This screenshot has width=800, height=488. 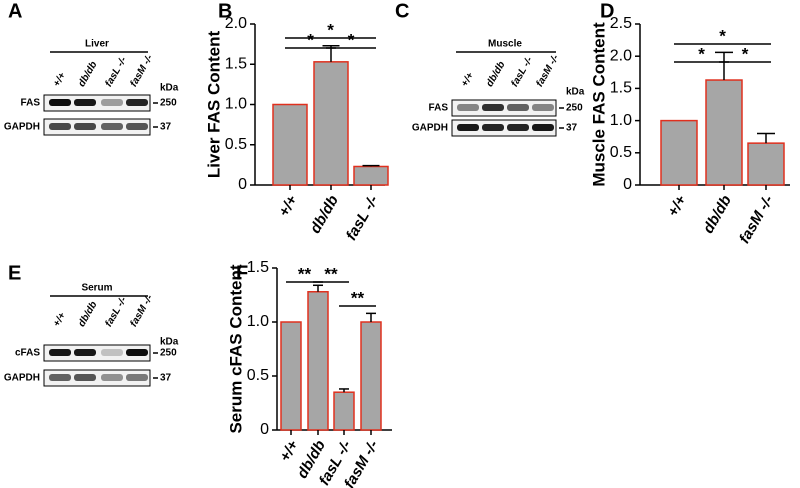 What do you see at coordinates (213, 104) in the screenshot?
I see `y-axis-label: Liver FAS Content` at bounding box center [213, 104].